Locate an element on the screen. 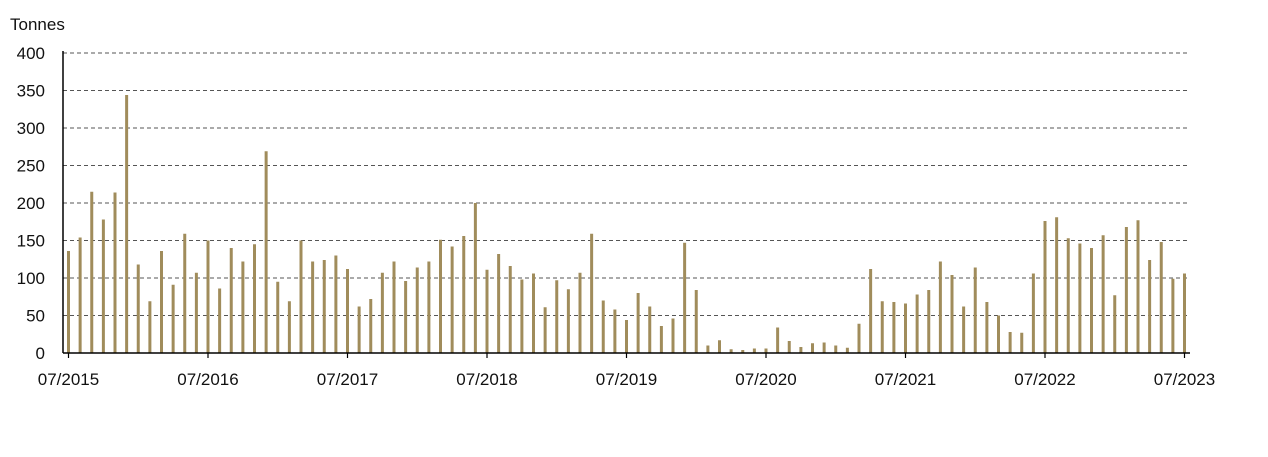 The height and width of the screenshot is (457, 1268). y-axis-unit-label: Tonnes is located at coordinates (37, 24).